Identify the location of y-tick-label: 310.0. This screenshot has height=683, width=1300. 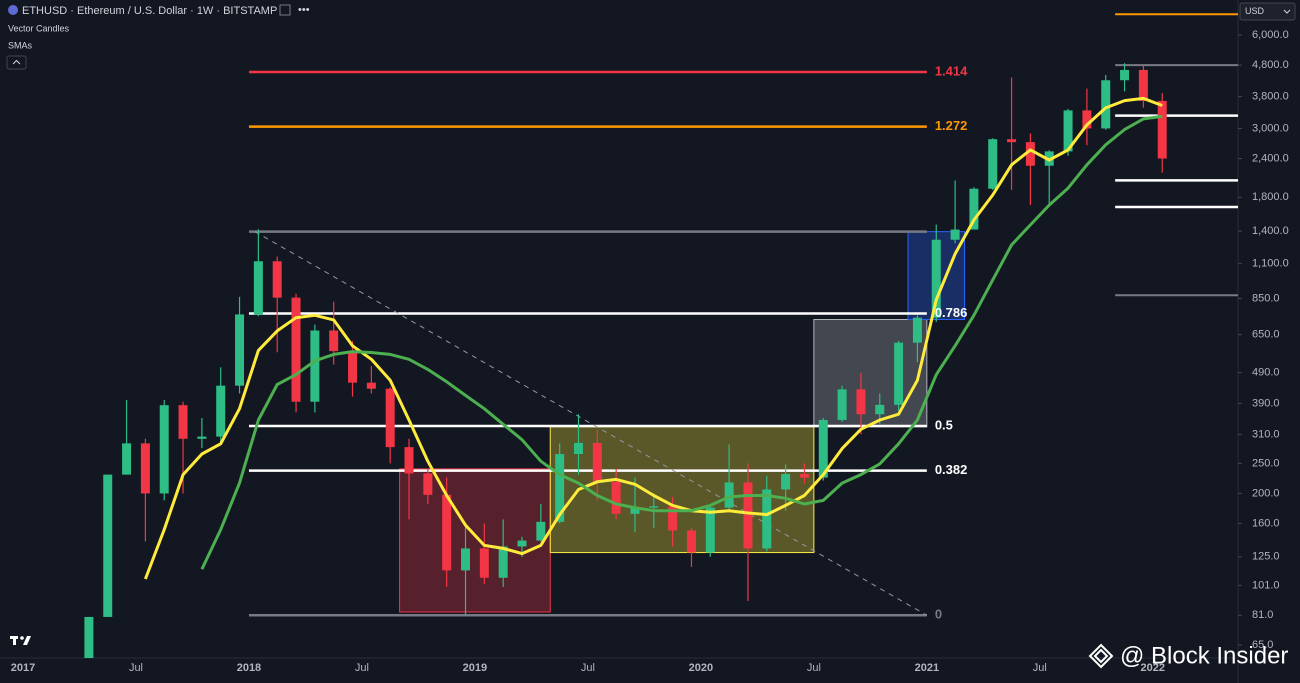
(1266, 434).